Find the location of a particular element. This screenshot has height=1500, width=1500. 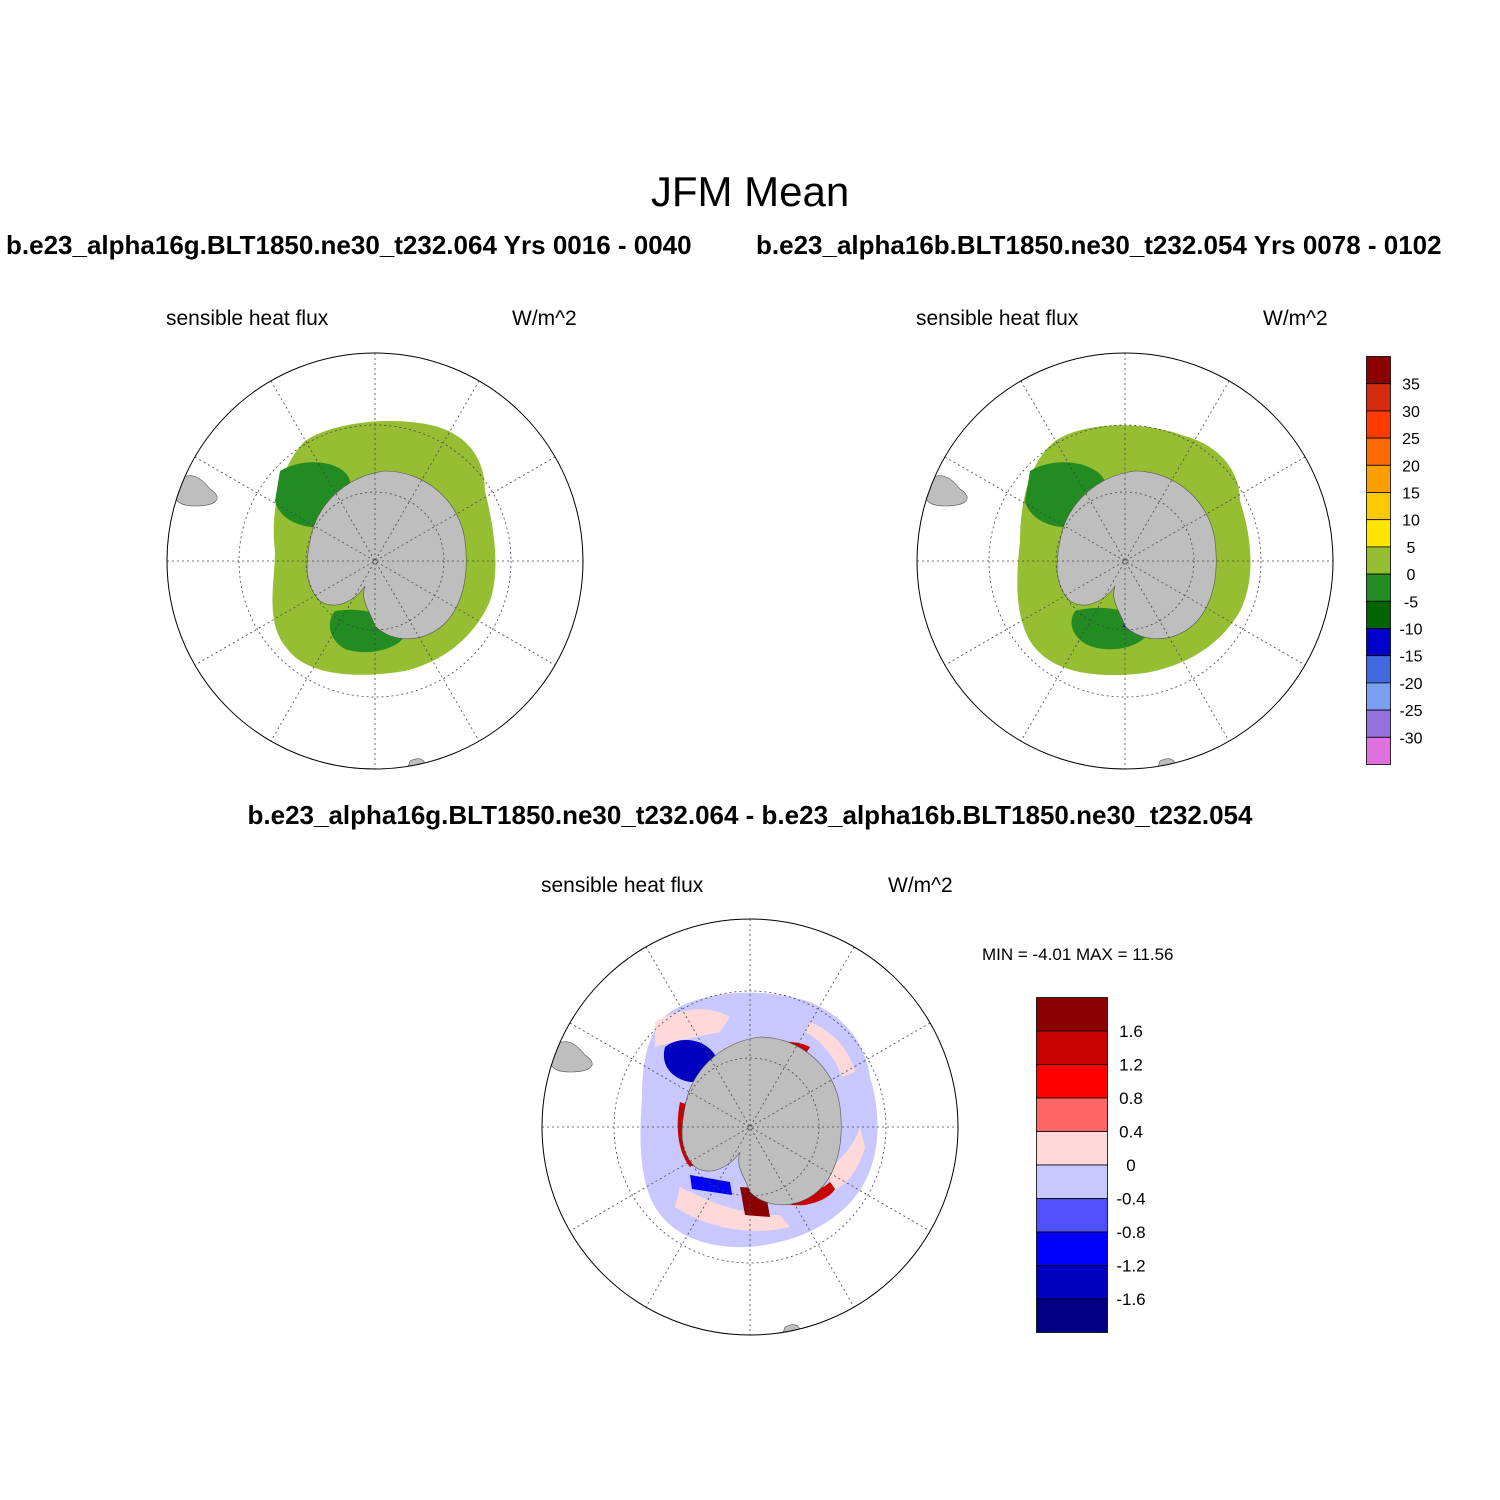

main-colorbar-tick-label: 25 is located at coordinates (1411, 439).